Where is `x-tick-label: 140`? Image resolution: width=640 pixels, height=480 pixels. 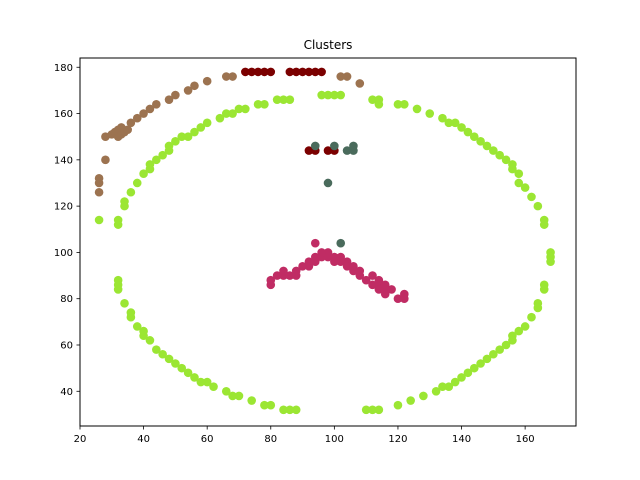 x-tick-label: 140 is located at coordinates (461, 439).